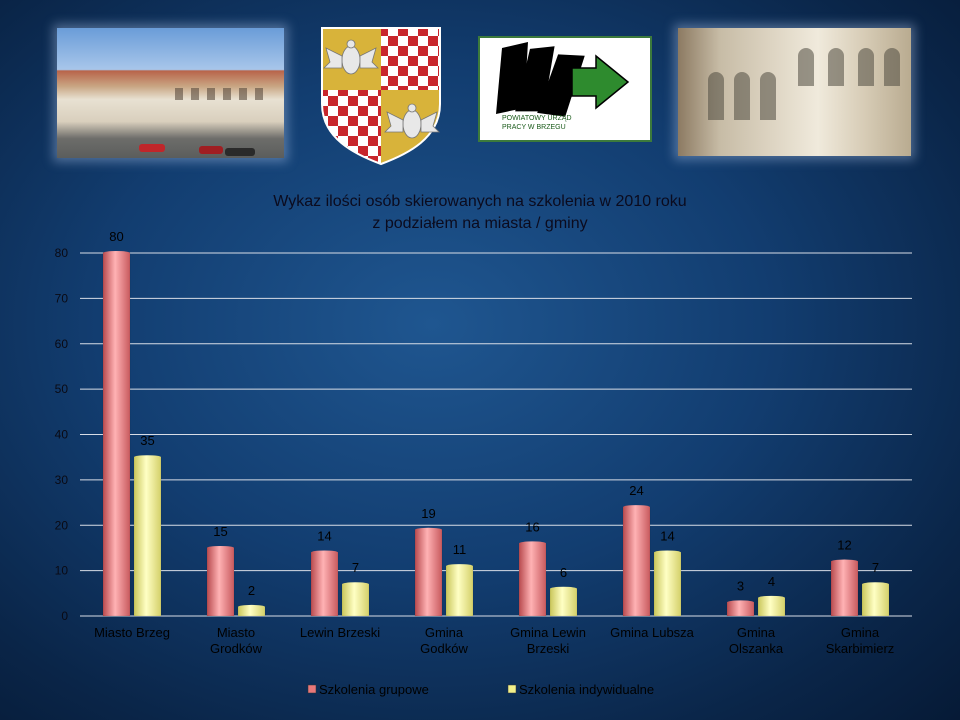  What do you see at coordinates (132, 632) in the screenshot?
I see `x-tick-label: Miasto Brzeg` at bounding box center [132, 632].